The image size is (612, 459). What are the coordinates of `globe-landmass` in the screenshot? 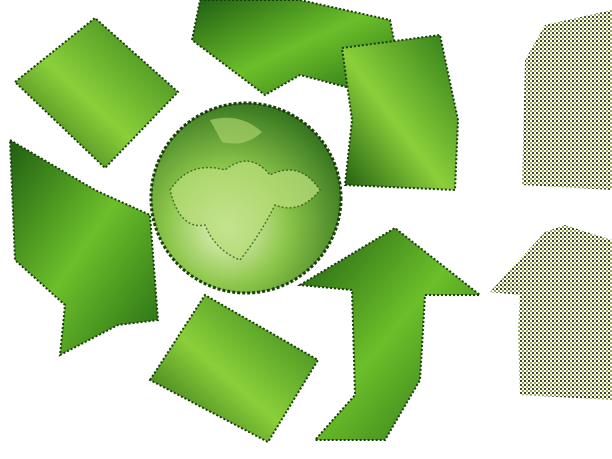 It's located at (236, 130).